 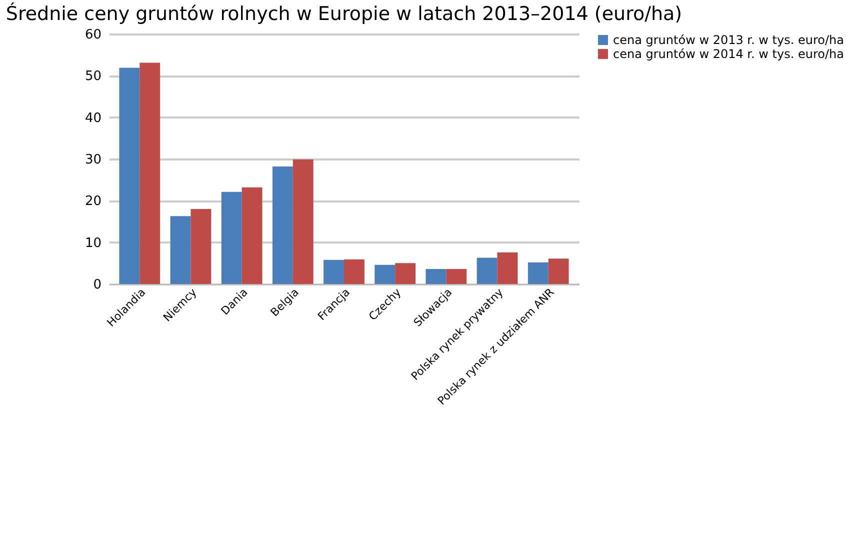 I want to click on y-tick-label: 0, so click(x=97, y=285).